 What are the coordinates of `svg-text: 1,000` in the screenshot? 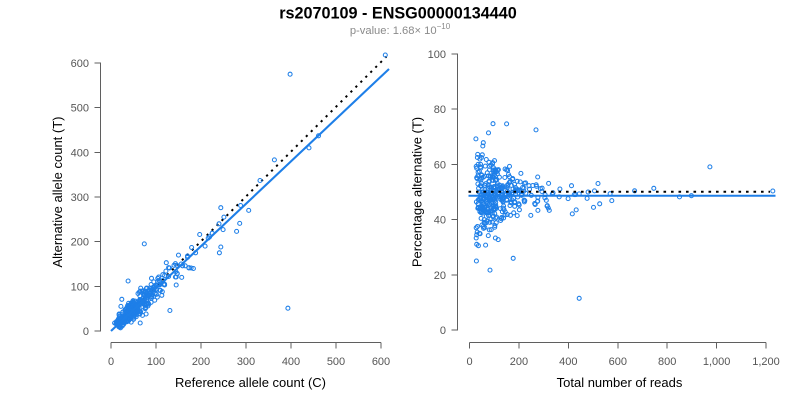 It's located at (717, 362).